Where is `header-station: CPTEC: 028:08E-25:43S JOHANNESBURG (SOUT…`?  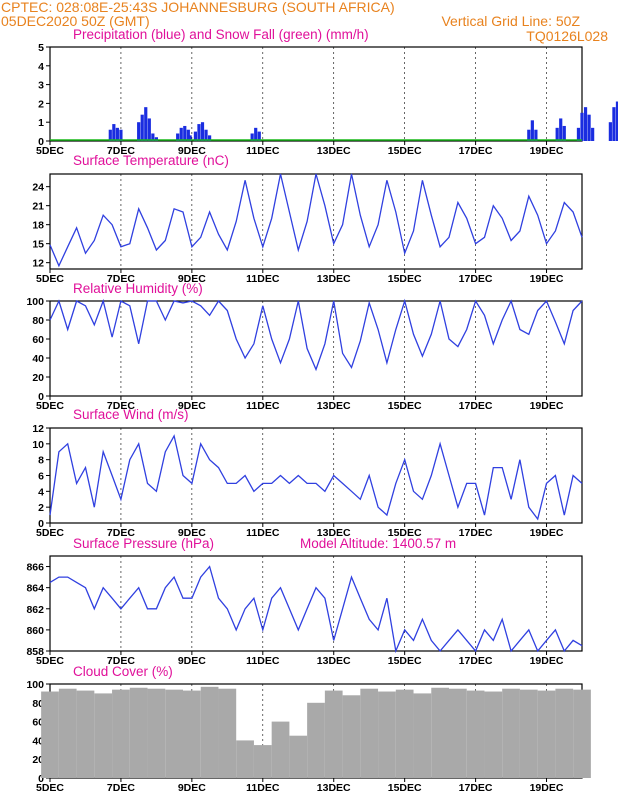 header-station: CPTEC: 028:08E-25:43S JOHANNESBURG (SOUT… is located at coordinates (198, 7).